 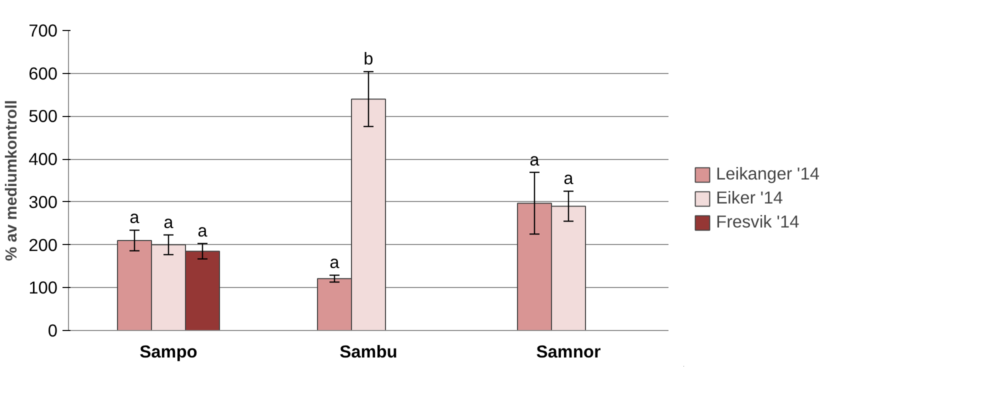 What do you see at coordinates (768, 174) in the screenshot?
I see `legend-label: Leikanger '14` at bounding box center [768, 174].